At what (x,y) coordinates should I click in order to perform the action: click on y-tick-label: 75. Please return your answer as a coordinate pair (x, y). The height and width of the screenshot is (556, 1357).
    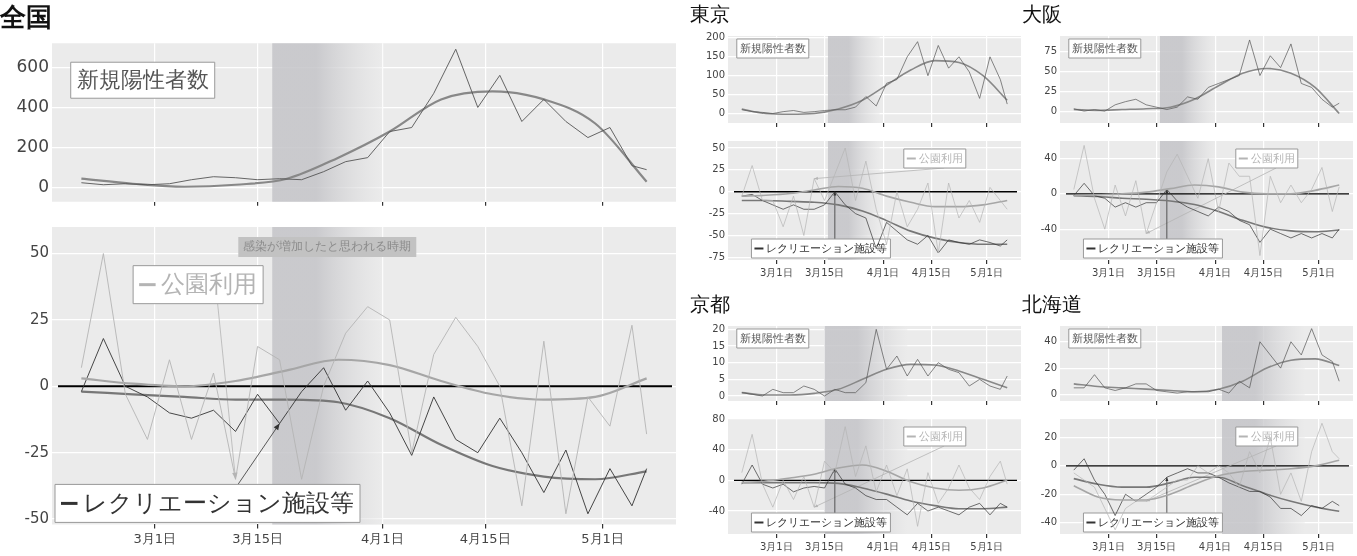
    Looking at the image, I should click on (1050, 51).